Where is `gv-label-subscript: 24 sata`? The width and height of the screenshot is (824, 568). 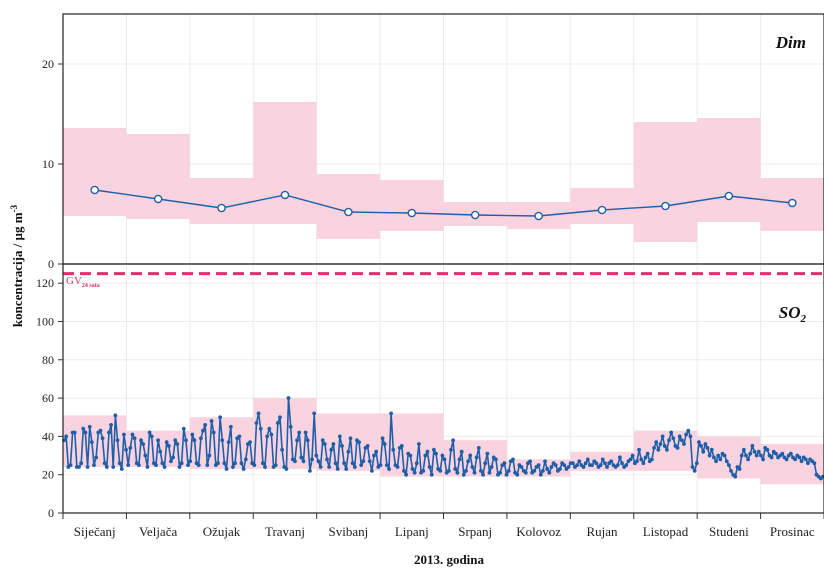 gv-label-subscript: 24 sata is located at coordinates (91, 286).